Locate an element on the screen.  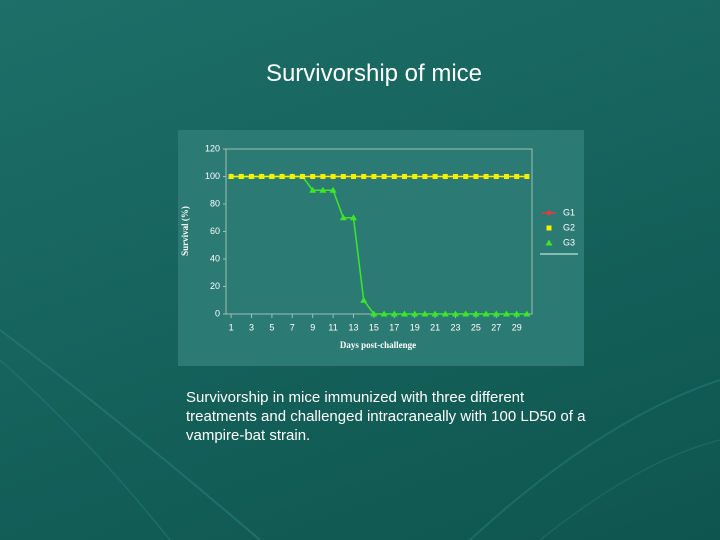
x-tick-label: 9 is located at coordinates (312, 327).